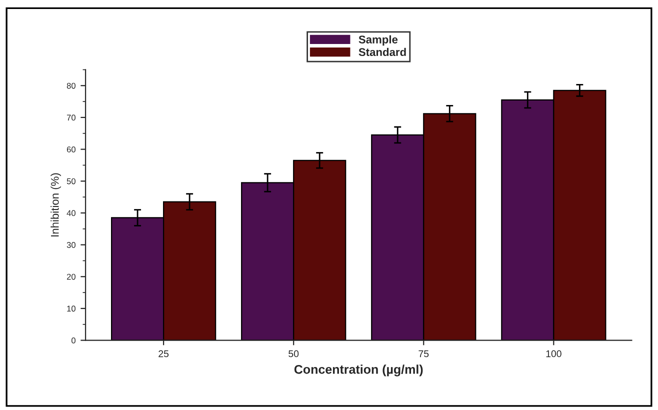  I want to click on x-tick-label: 50, so click(293, 354).